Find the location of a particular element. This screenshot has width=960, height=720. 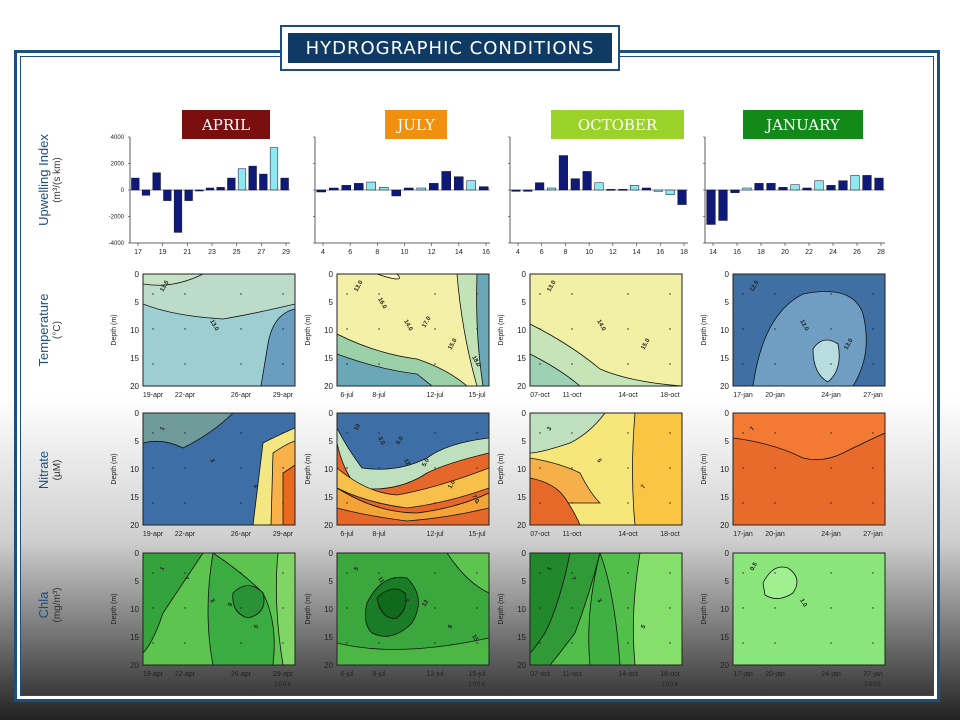

temperature-panel: 12.5 12.0 13.0 is located at coordinates (809, 330).